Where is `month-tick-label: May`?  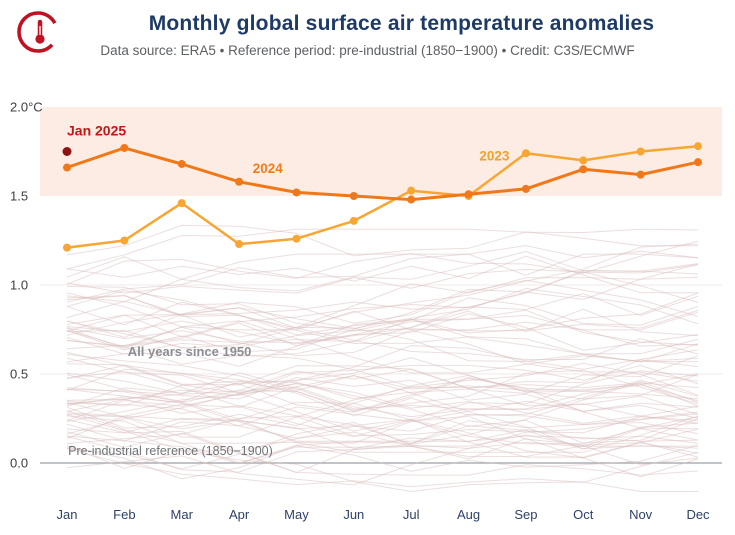
month-tick-label: May is located at coordinates (296, 514).